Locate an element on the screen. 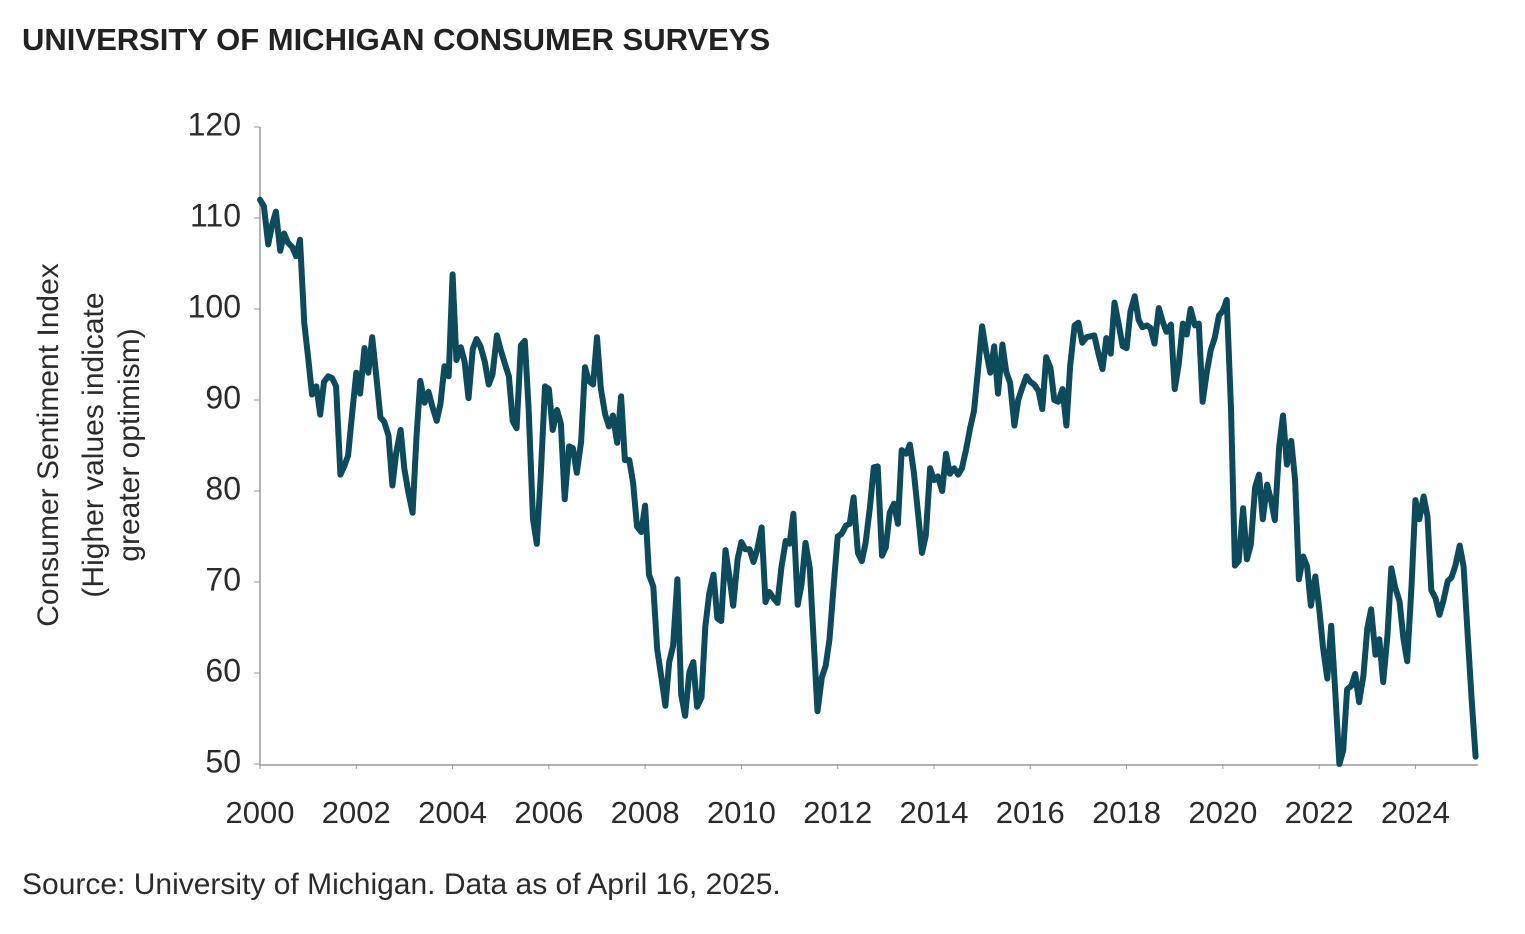 The height and width of the screenshot is (934, 1525). x-tick-label: 2020 is located at coordinates (1222, 812).